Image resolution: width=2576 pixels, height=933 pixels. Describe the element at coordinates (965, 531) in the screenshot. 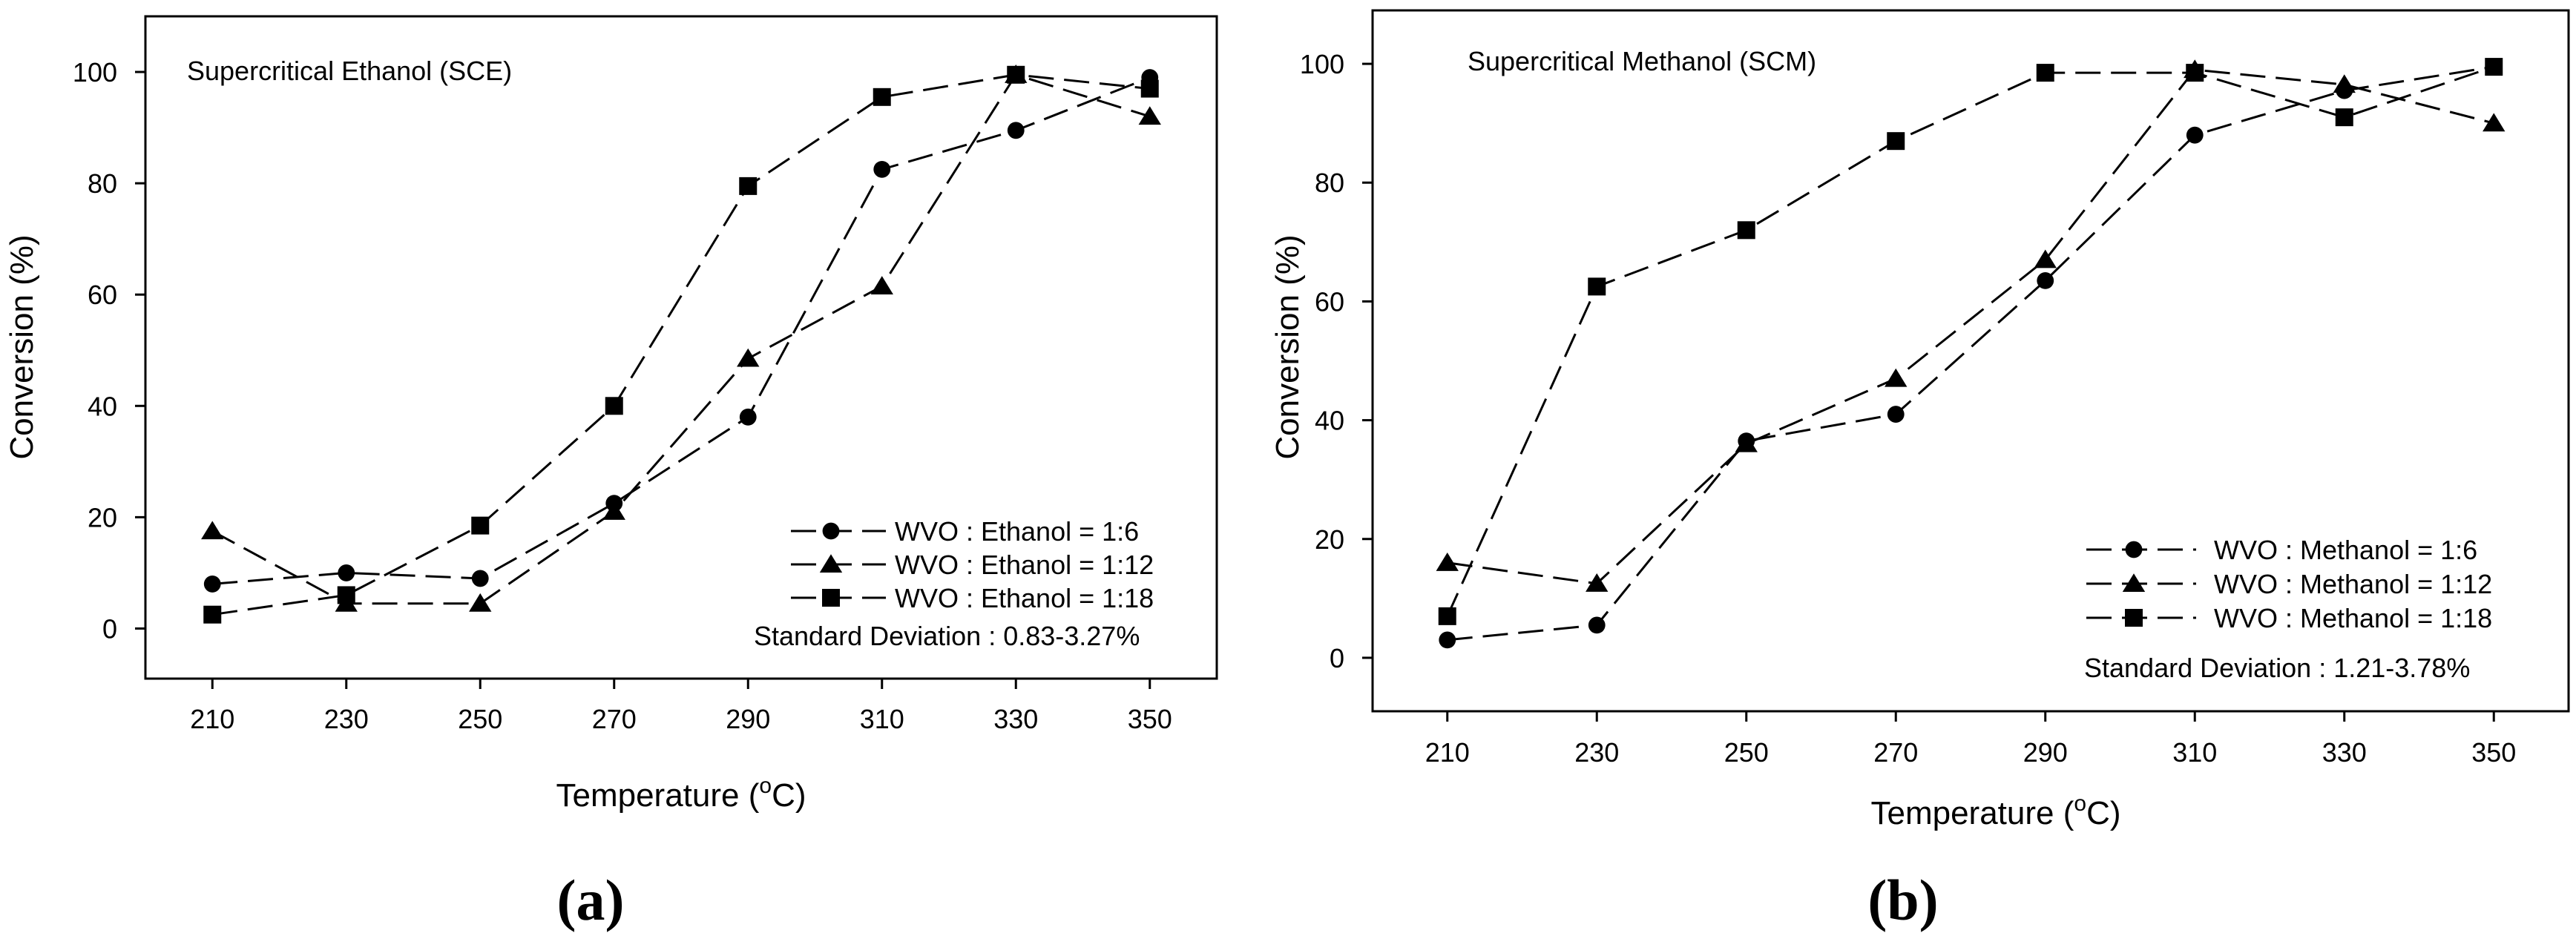

I see `legend-item: WVO : Ethanol = 1:6` at that location.